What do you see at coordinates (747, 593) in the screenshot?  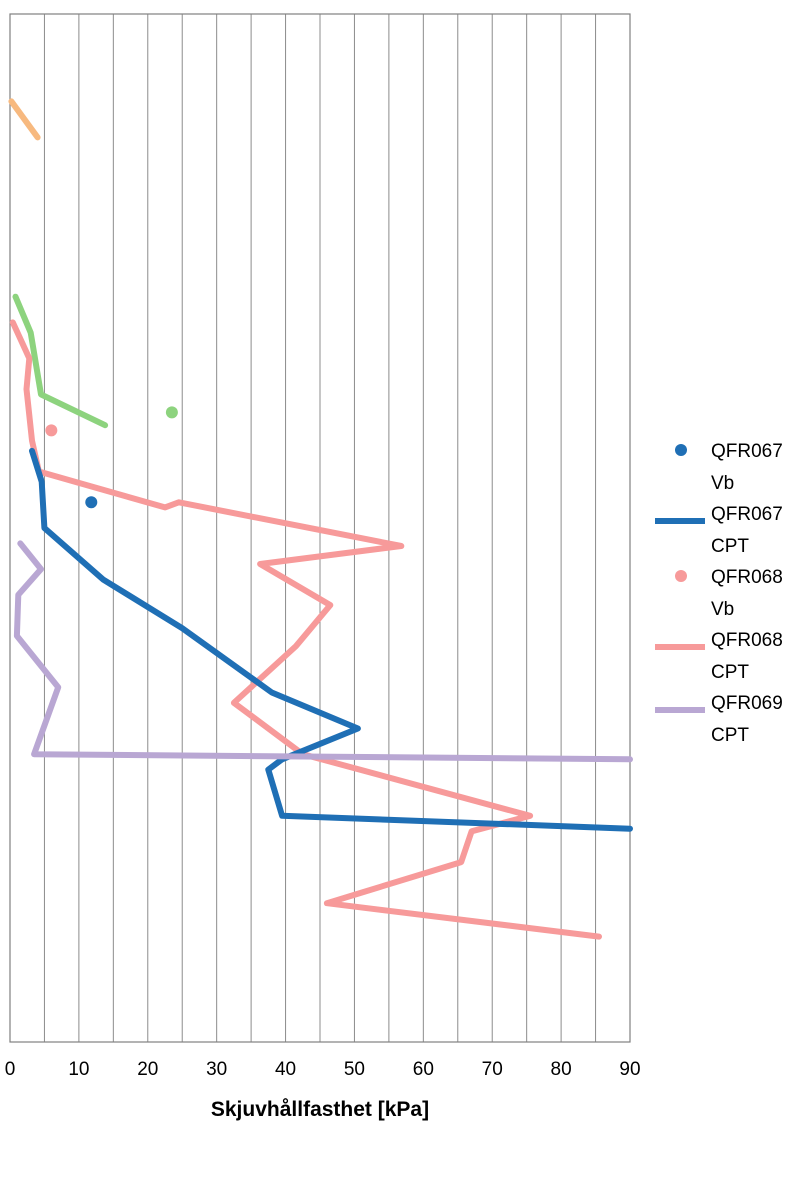 I see `legend-entry-label: QFR068 Vb` at bounding box center [747, 593].